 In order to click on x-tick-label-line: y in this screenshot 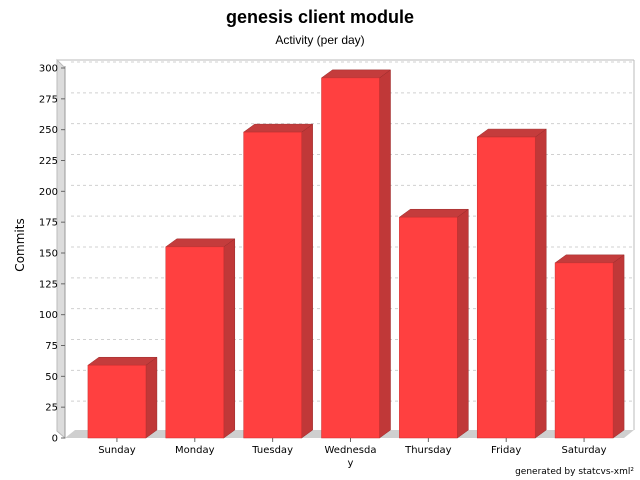, I will do `click(351, 463)`.